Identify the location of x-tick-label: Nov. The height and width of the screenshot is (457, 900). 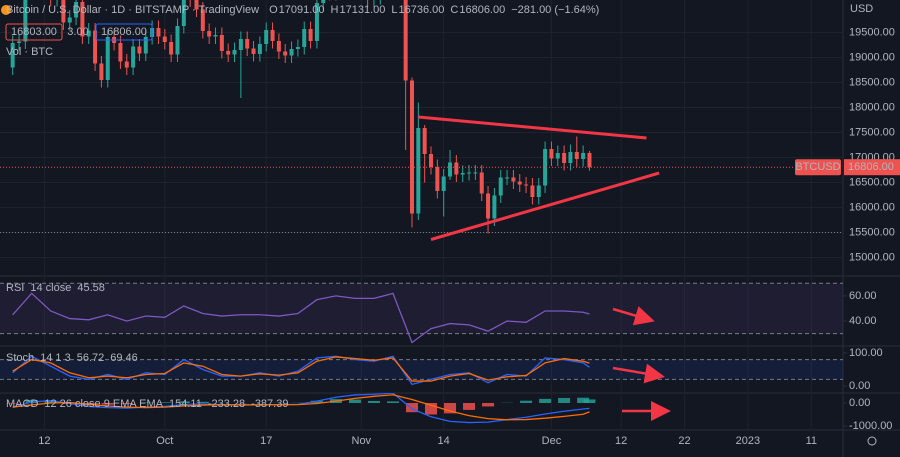
(362, 441).